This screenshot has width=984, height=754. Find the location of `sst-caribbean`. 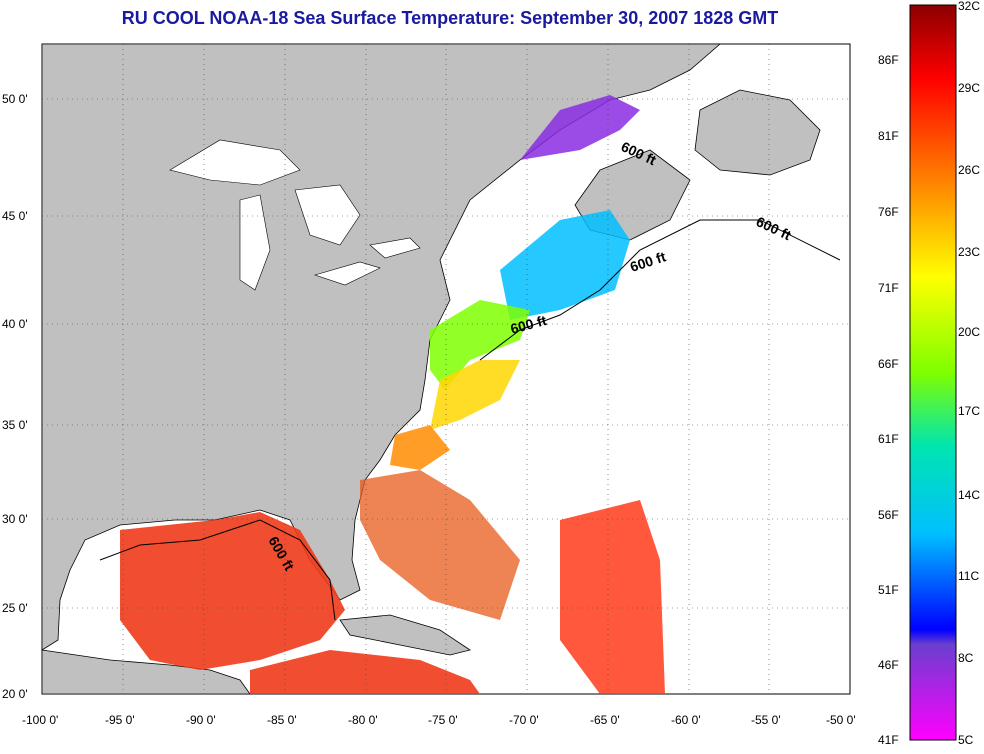

sst-caribbean is located at coordinates (365, 672).